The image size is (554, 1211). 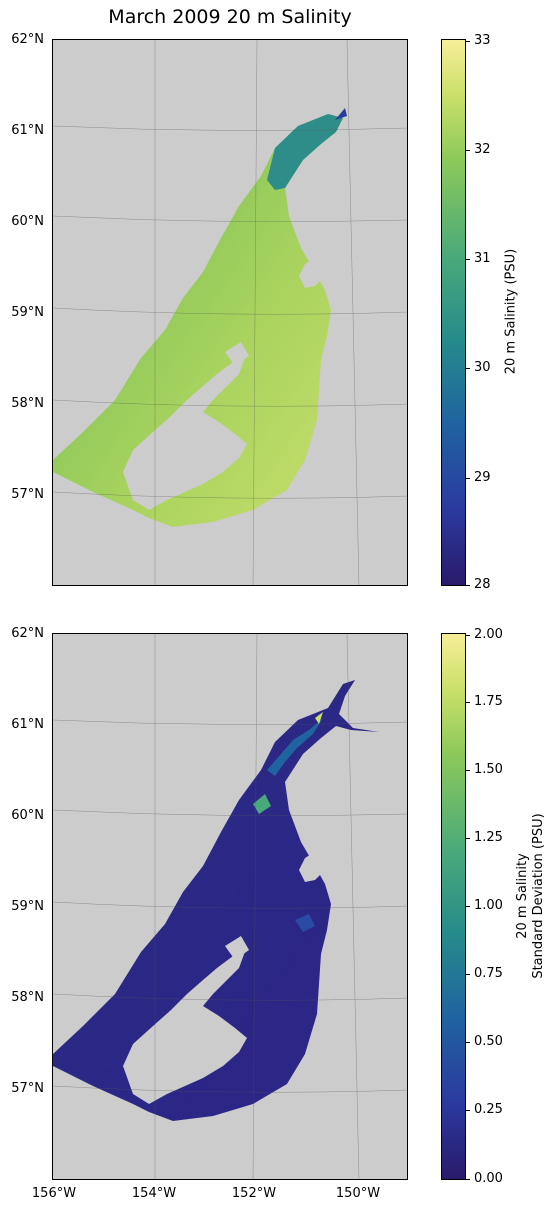 I want to click on std-colorbar-label: 20 m Salinity Standard Deviation (PSU), so click(x=531, y=896).